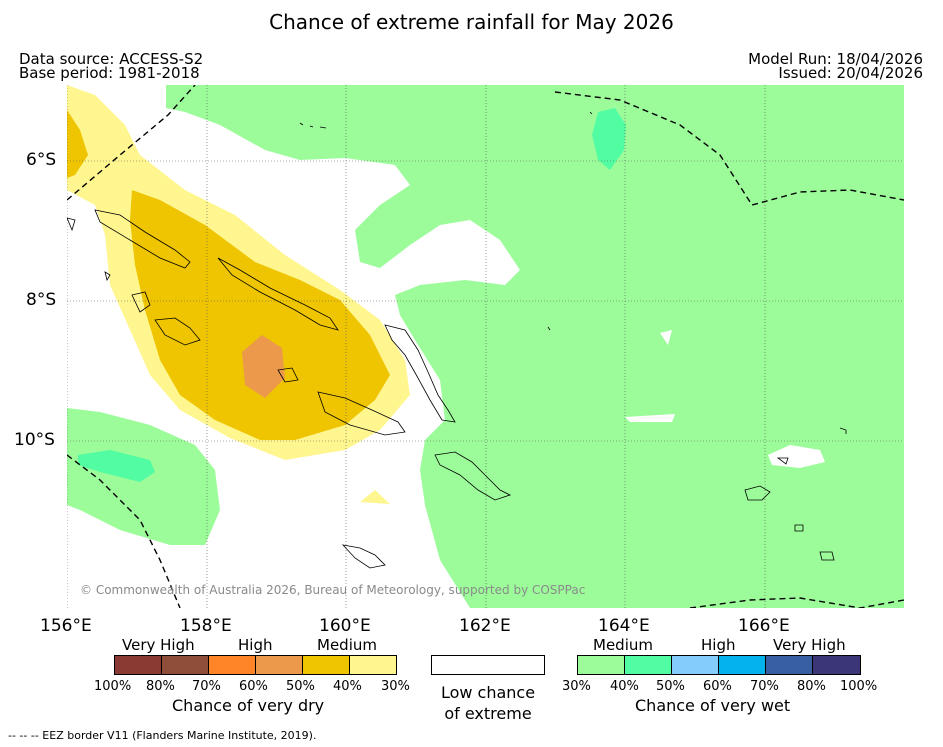 The image size is (943, 747). What do you see at coordinates (811, 686) in the screenshot?
I see `wet-tick: 80%` at bounding box center [811, 686].